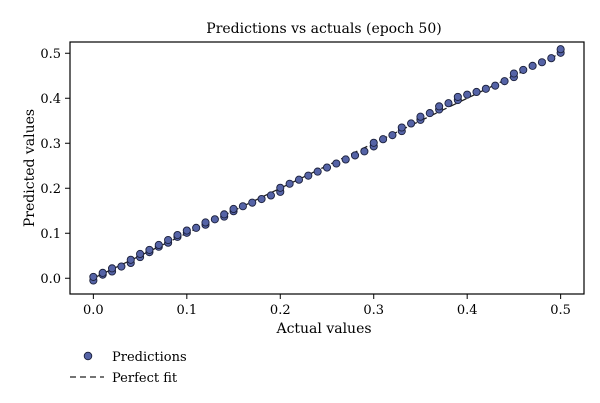 This screenshot has height=403, width=600. Describe the element at coordinates (560, 310) in the screenshot. I see `x-tick-label: 0.5` at that location.